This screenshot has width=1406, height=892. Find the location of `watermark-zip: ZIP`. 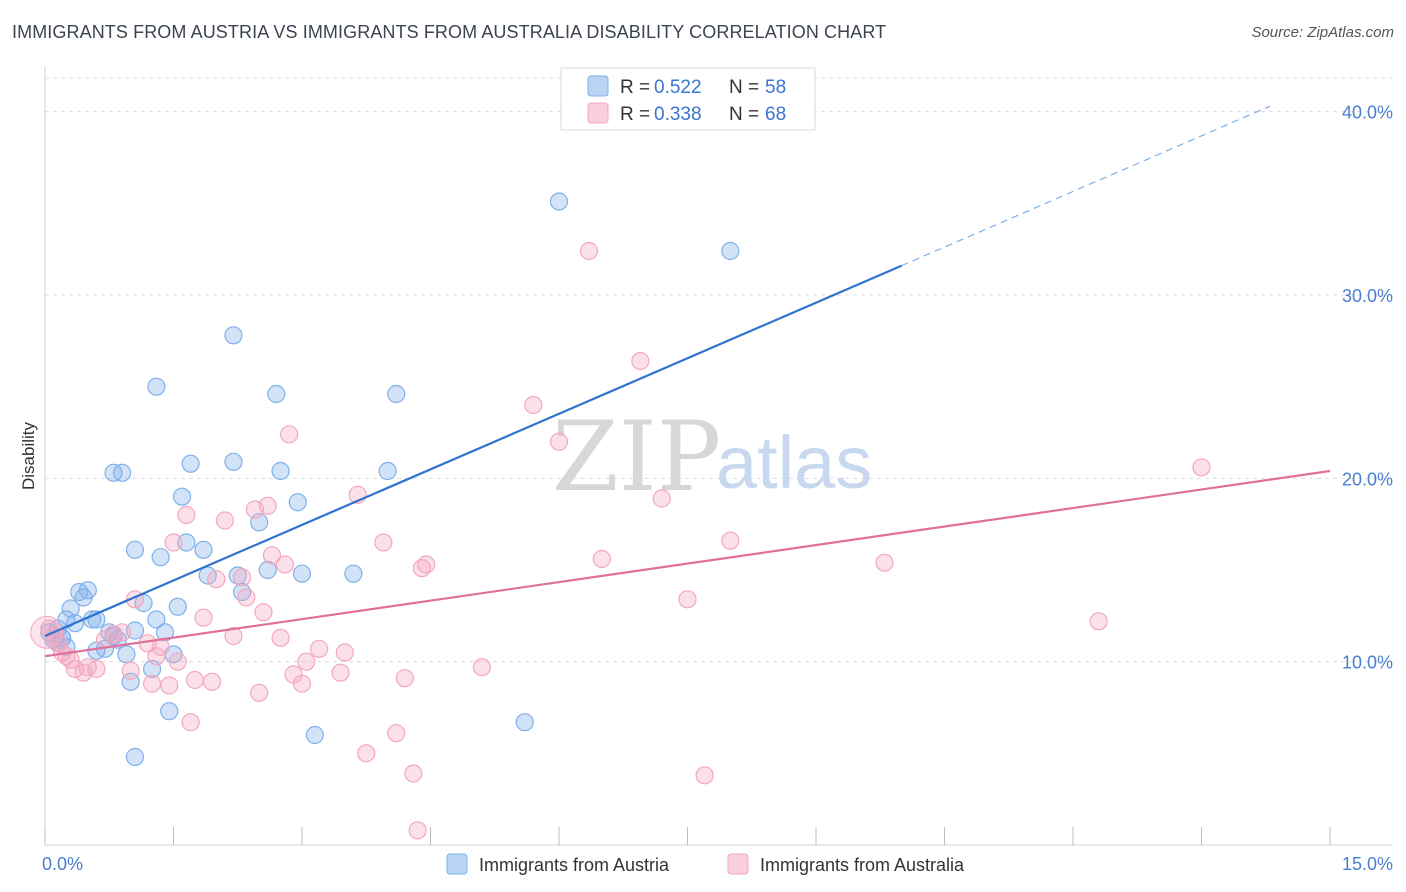

watermark-zip: ZIP is located at coordinates (636, 457).